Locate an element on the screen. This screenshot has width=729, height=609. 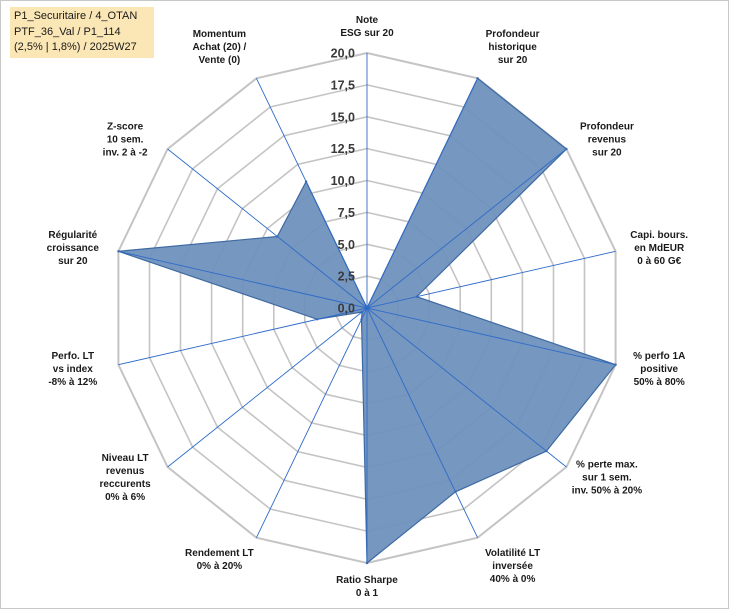
axis-label-0: Note ESG sur 20 is located at coordinates (367, 27).